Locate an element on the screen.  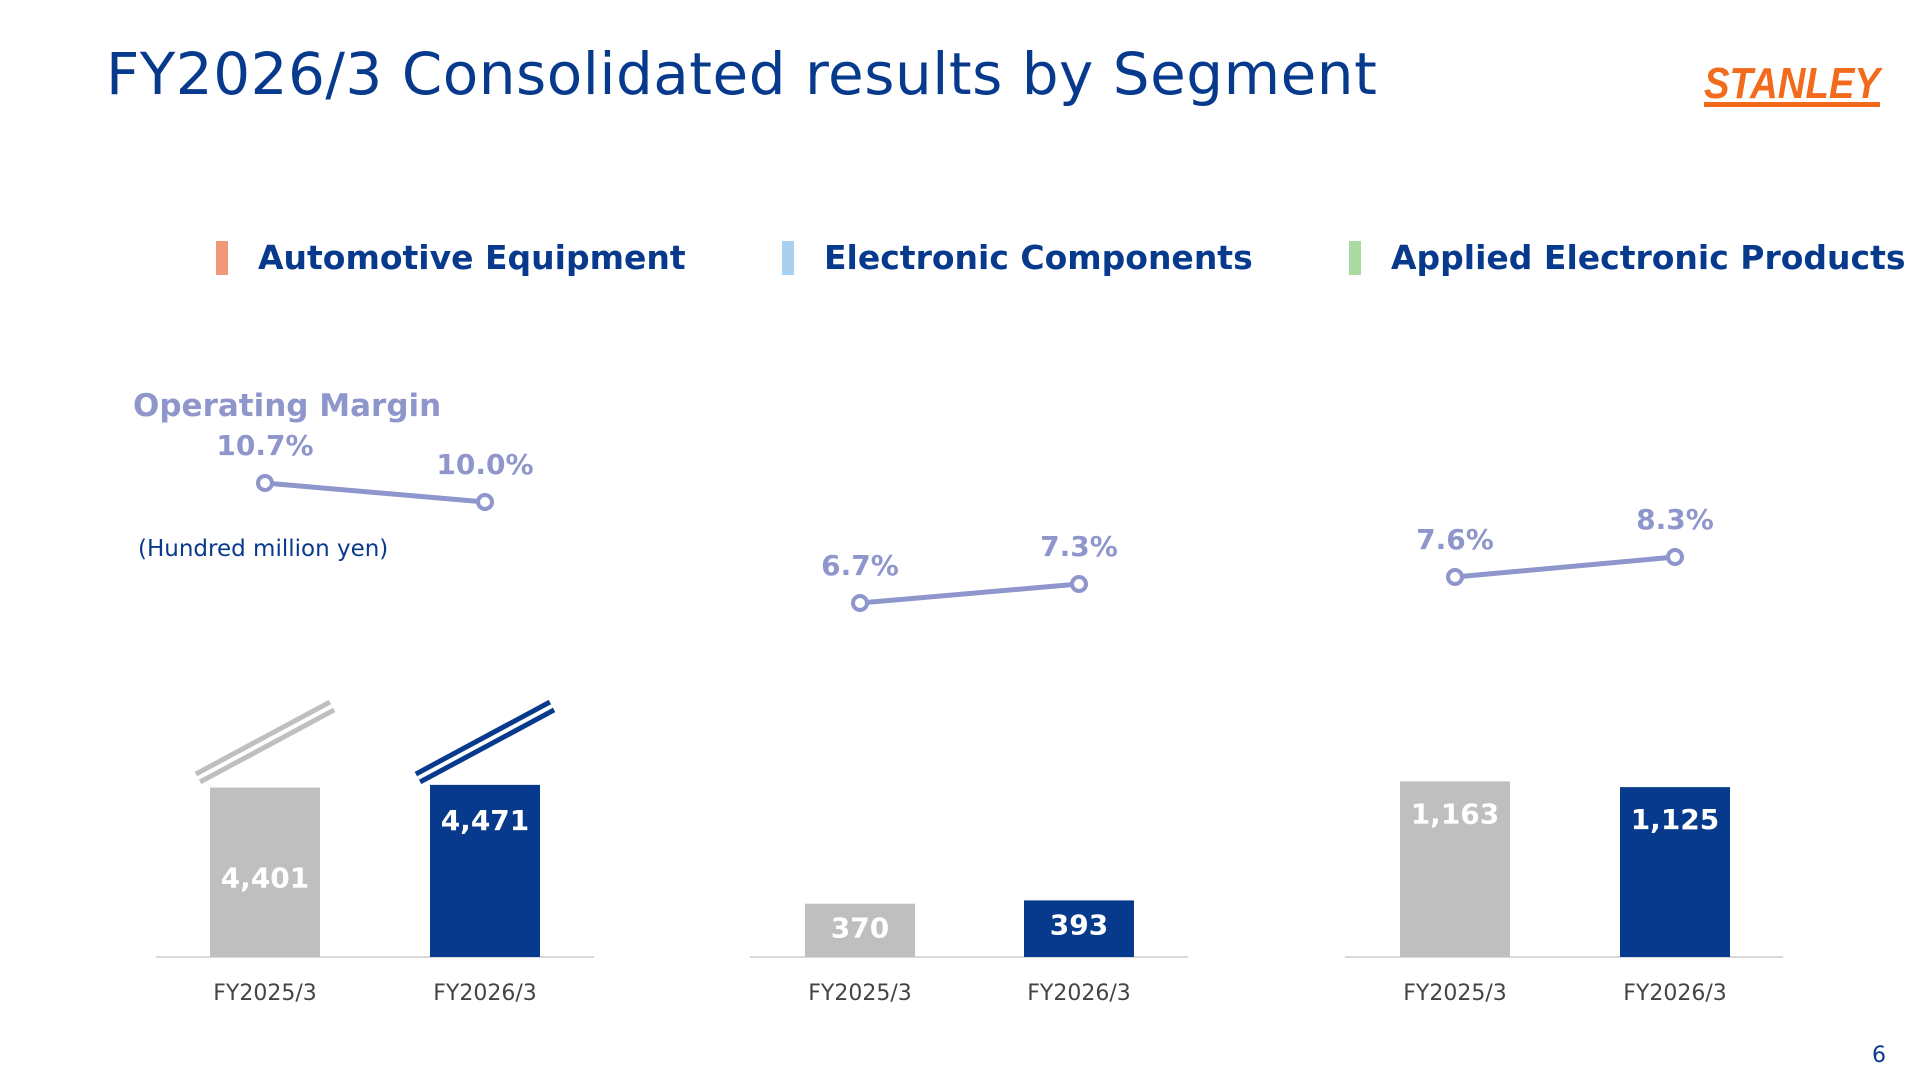
margin-value-label: 10.0% is located at coordinates (484, 464).